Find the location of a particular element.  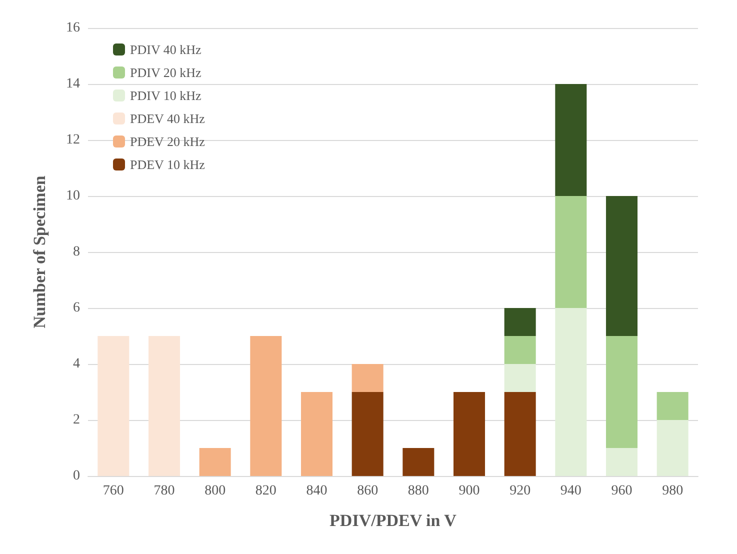

x-tick-label: 780 is located at coordinates (164, 491).